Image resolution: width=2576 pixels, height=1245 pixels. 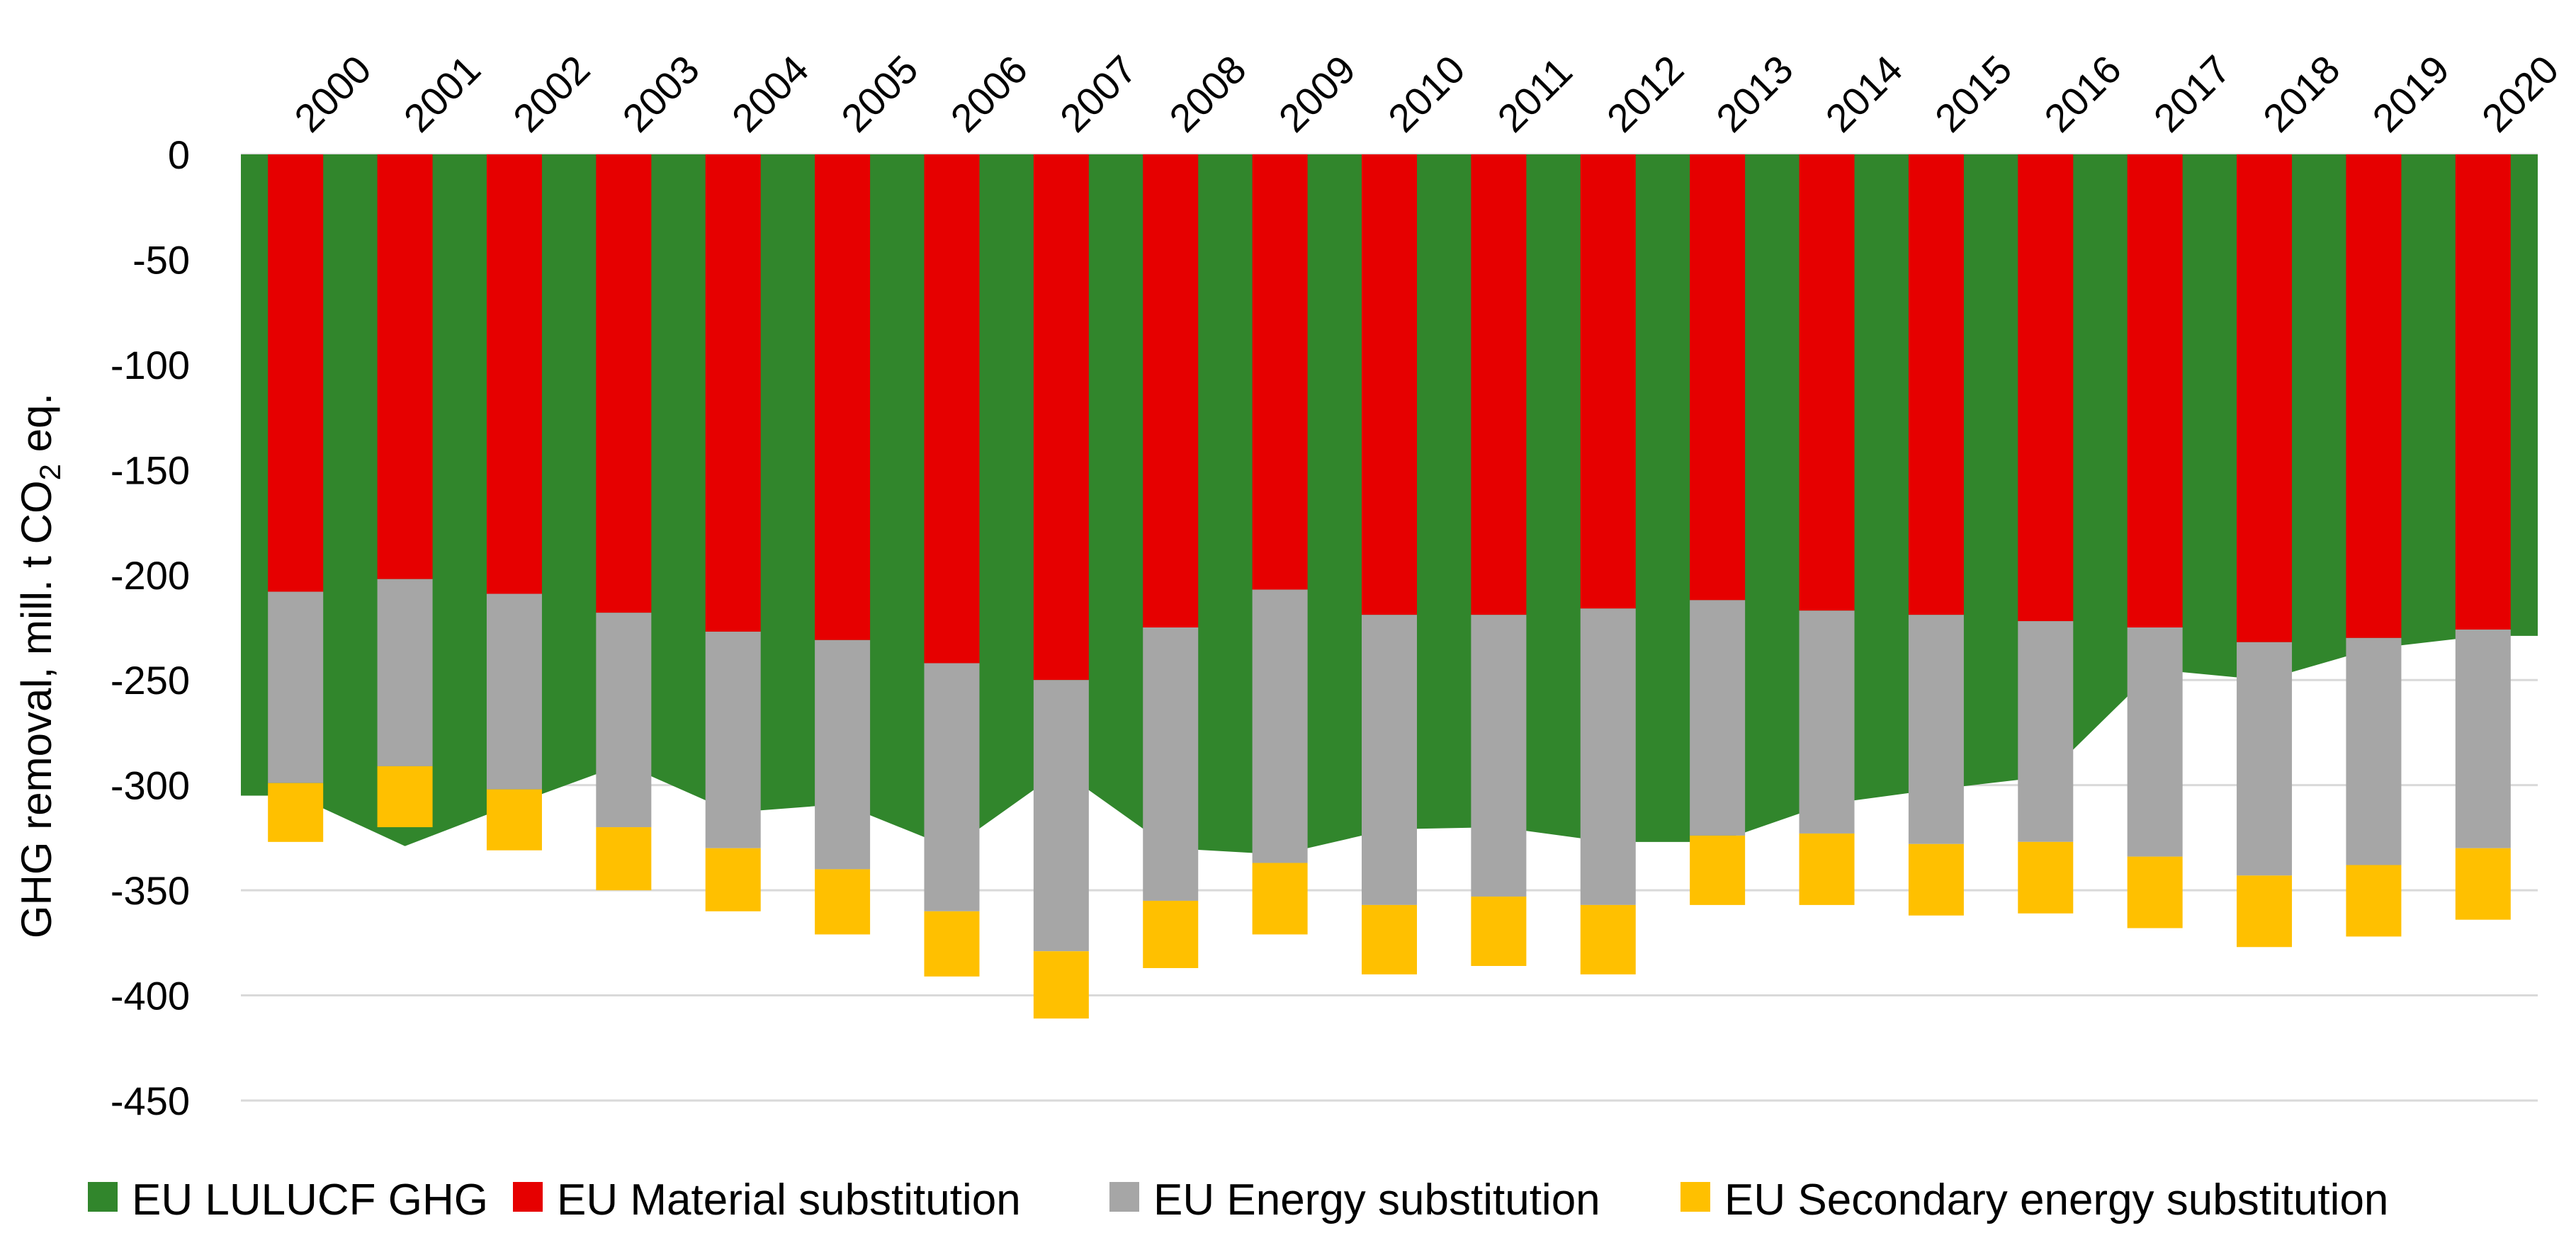 I want to click on bar-energy-2007, so click(x=1061, y=816).